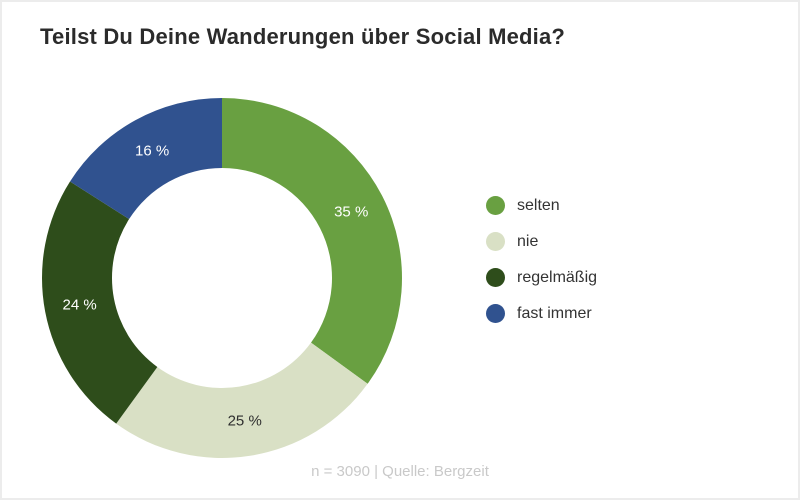  I want to click on slice-label-regelmäßig: 24 %, so click(79, 305).